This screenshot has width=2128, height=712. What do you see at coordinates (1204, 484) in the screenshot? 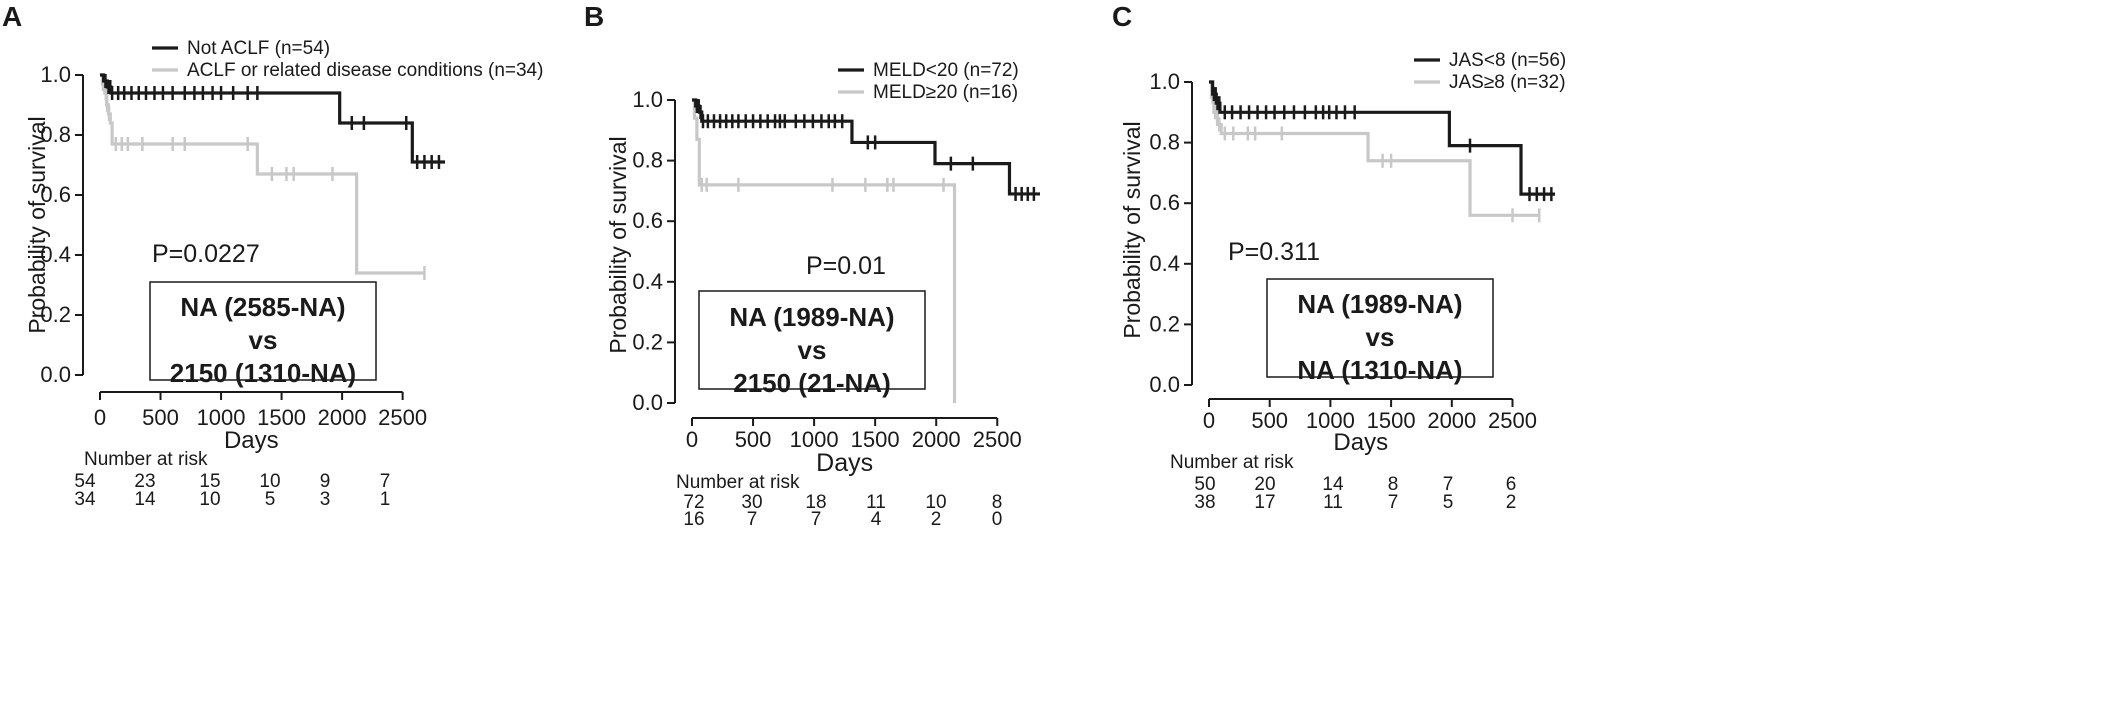
I see `risk-count: 50` at bounding box center [1204, 484].